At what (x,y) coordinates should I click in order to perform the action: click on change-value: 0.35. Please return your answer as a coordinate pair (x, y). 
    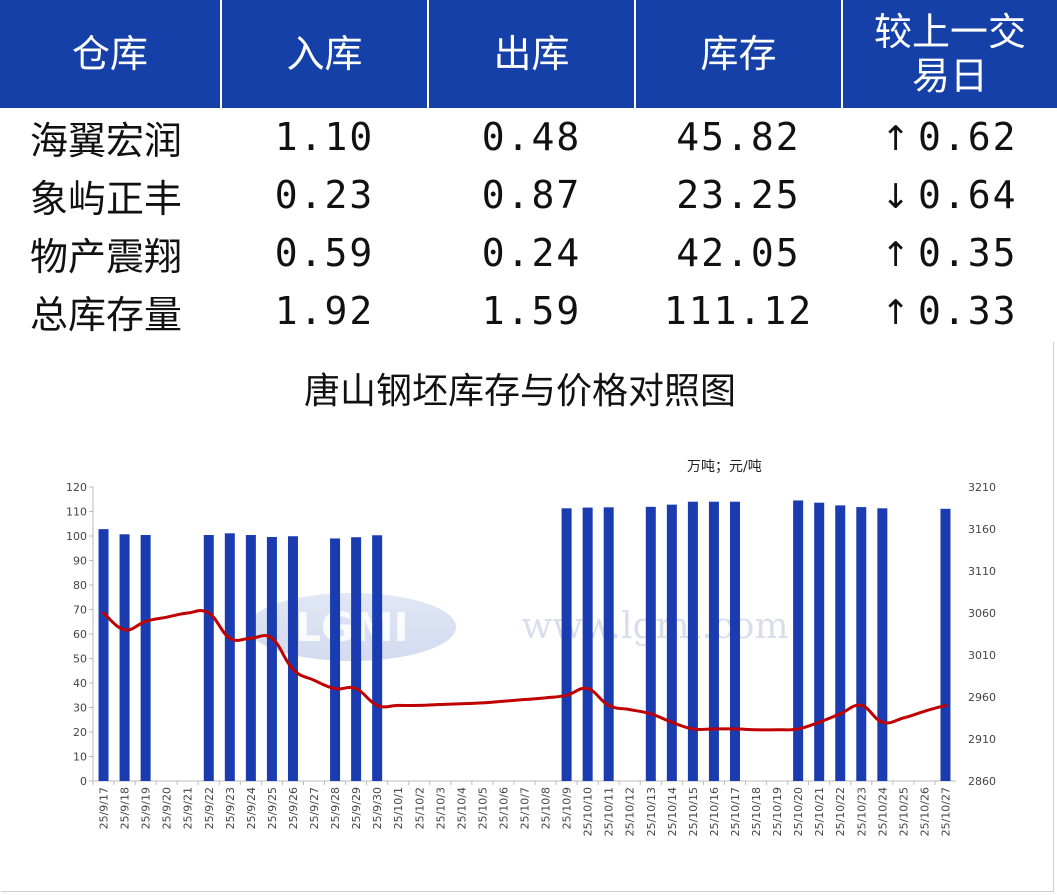
    Looking at the image, I should click on (967, 253).